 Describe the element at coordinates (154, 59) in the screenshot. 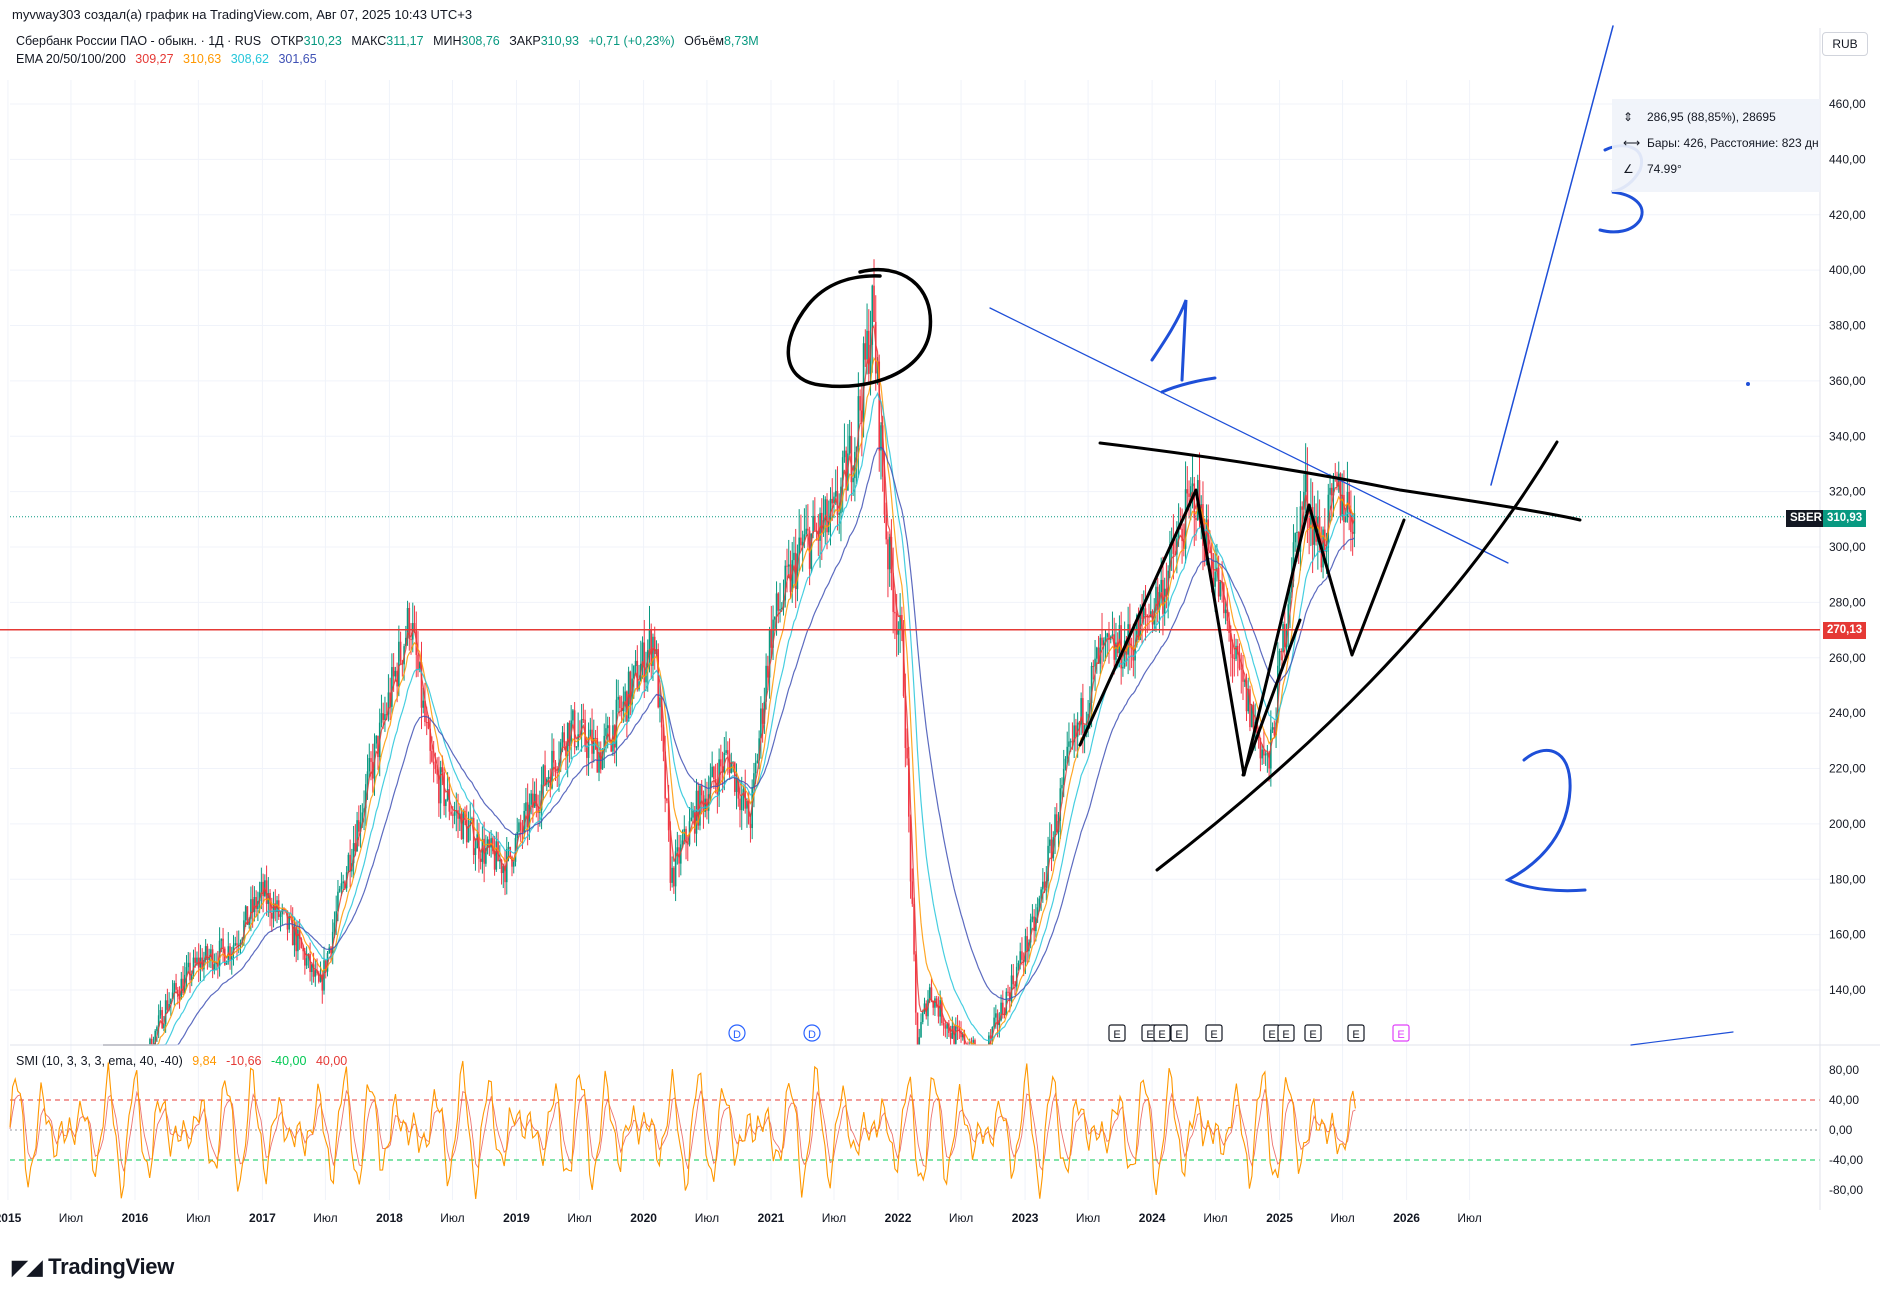

I see `ema20-value: 309,27` at that location.